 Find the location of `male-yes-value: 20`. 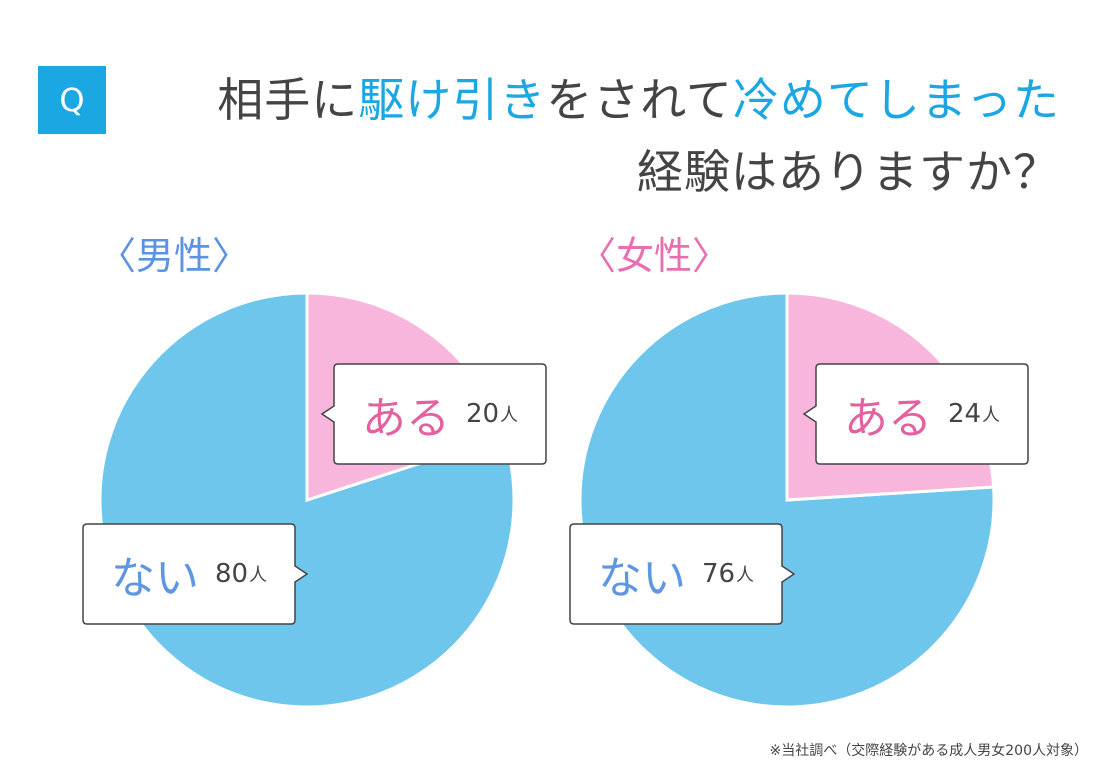

male-yes-value: 20 is located at coordinates (482, 414).